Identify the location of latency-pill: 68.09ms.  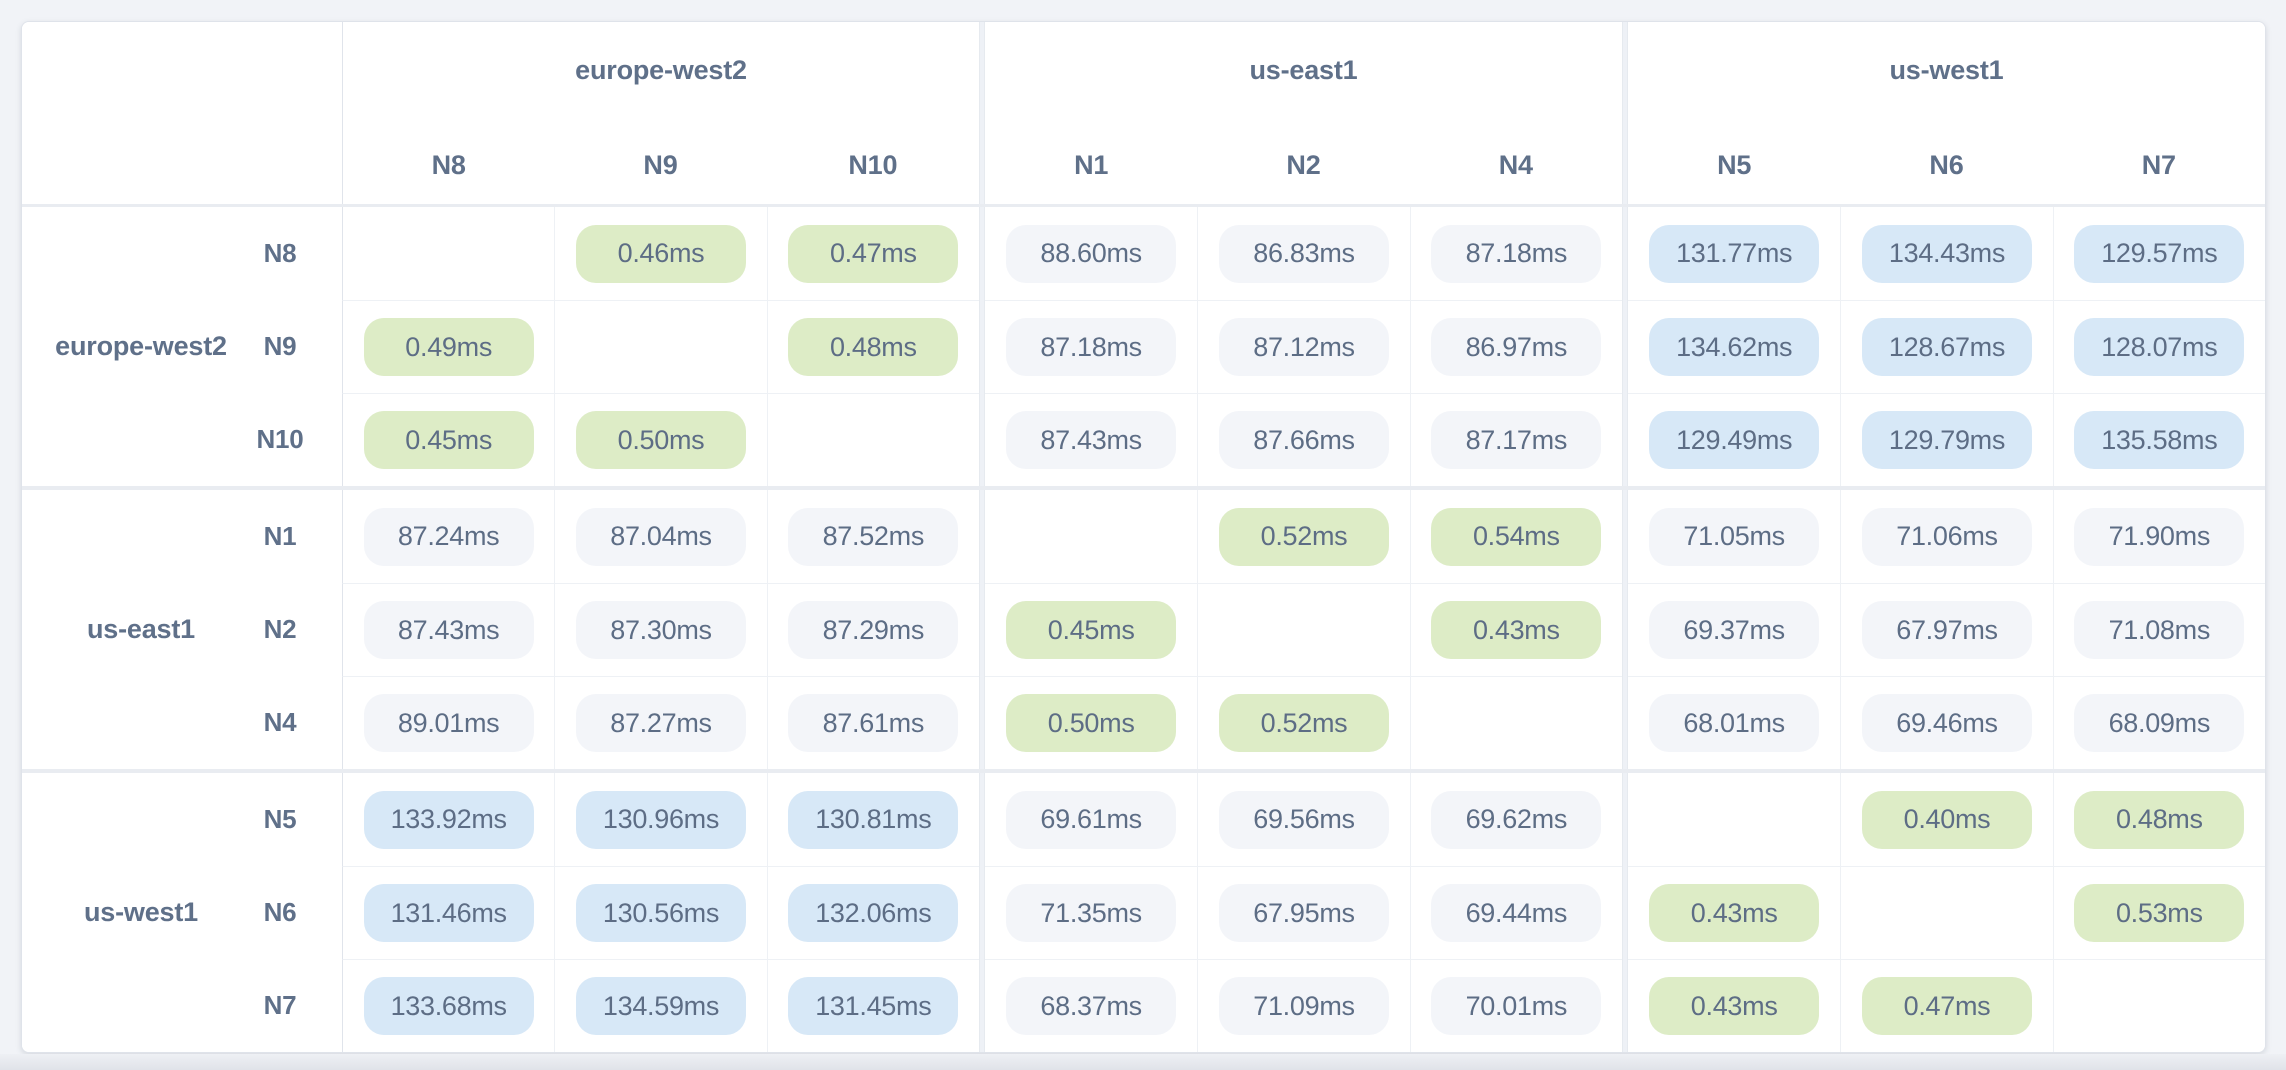
(2159, 723).